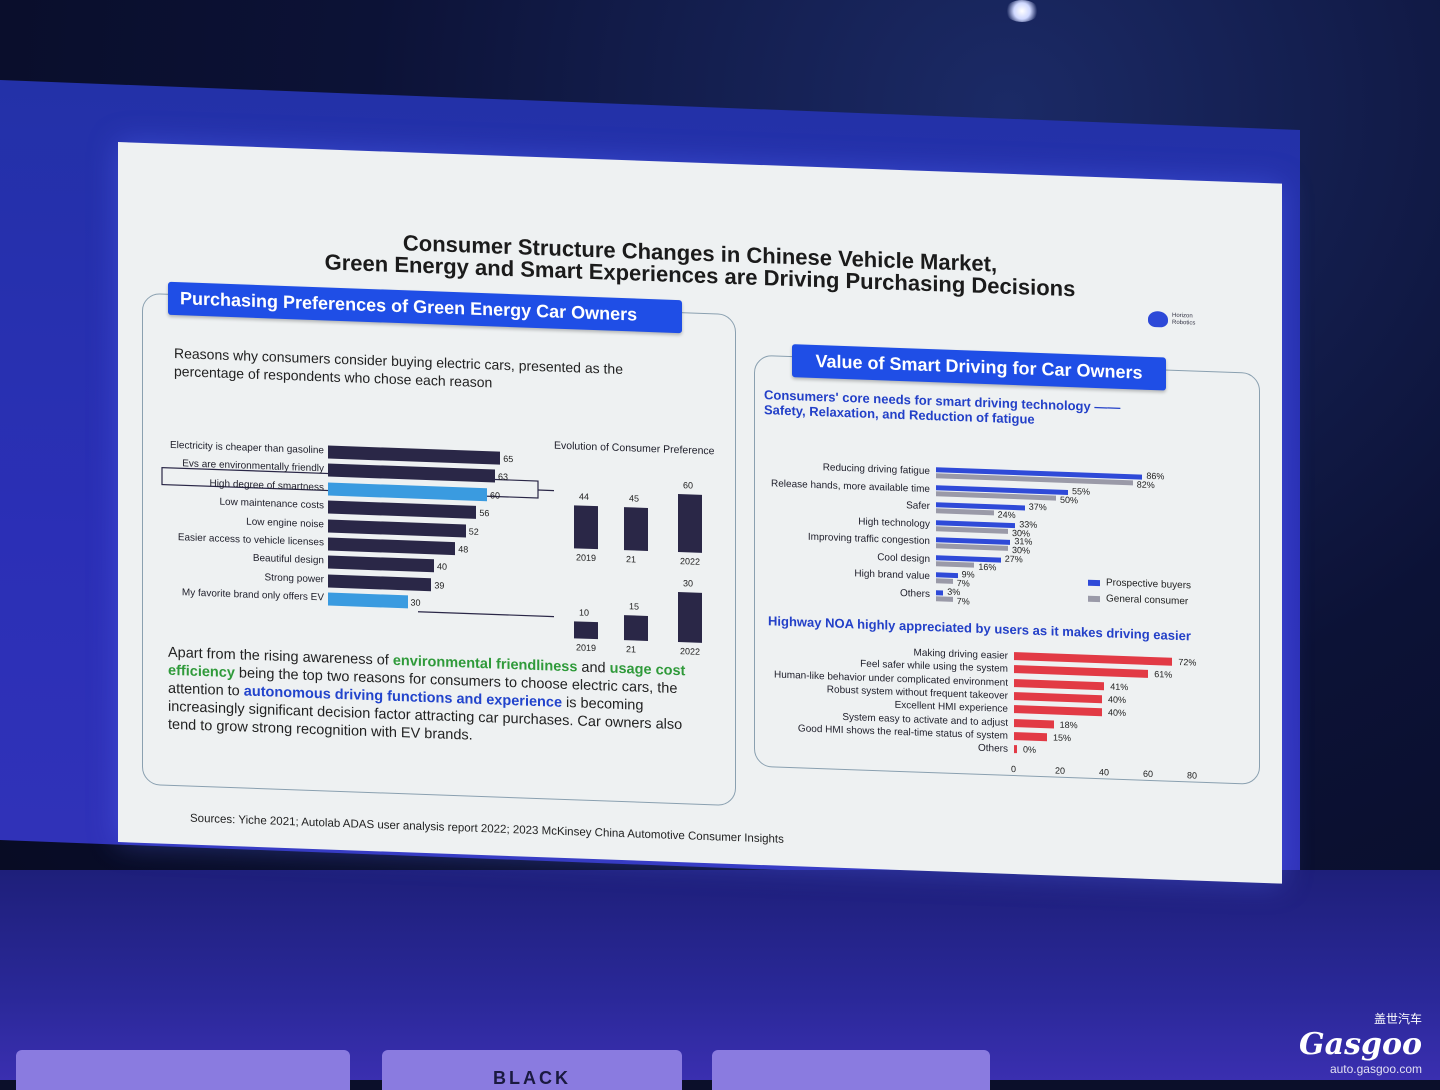 This screenshot has width=1440, height=1090. Describe the element at coordinates (1119, 686) in the screenshot. I see `noa-value: 41%` at that location.